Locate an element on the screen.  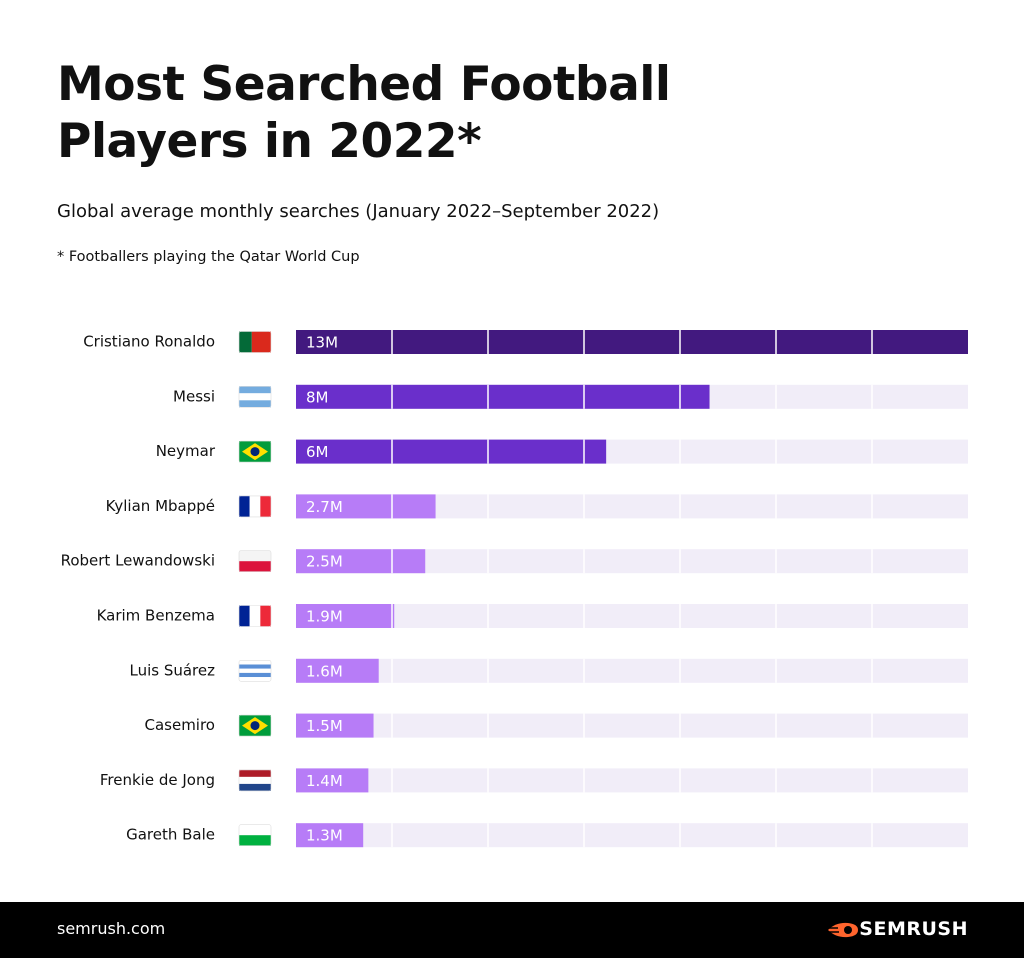
y-tick-label: Frenkie de Jong is located at coordinates (157, 780).